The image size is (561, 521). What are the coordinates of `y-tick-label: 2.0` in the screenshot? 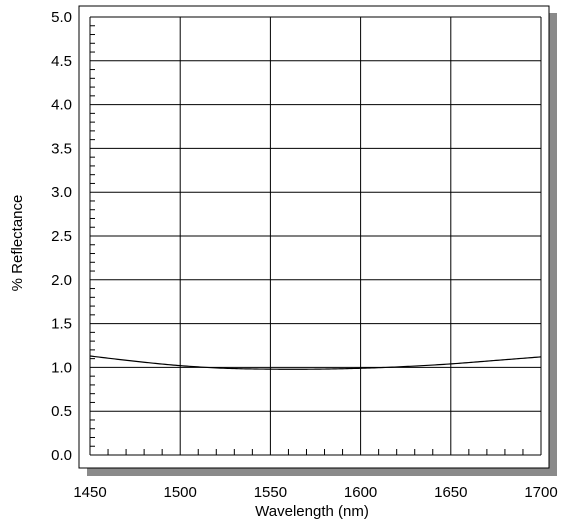 It's located at (61, 280).